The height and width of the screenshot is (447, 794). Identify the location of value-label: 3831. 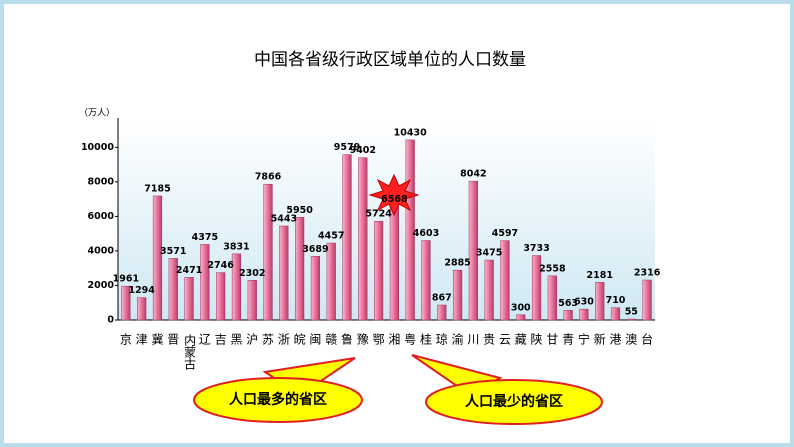
(236, 246).